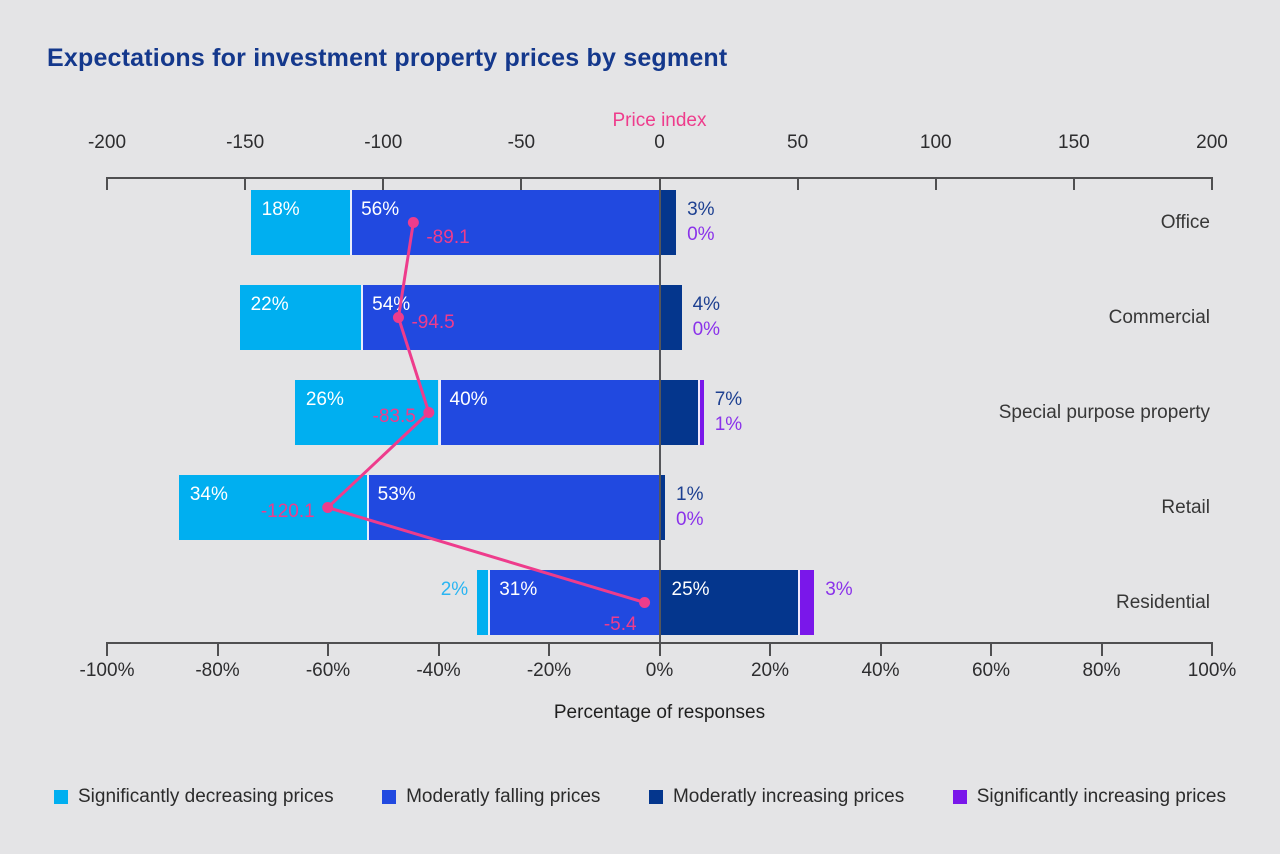 The image size is (1280, 854). Describe the element at coordinates (659, 120) in the screenshot. I see `top-axis-caption: Price index` at that location.